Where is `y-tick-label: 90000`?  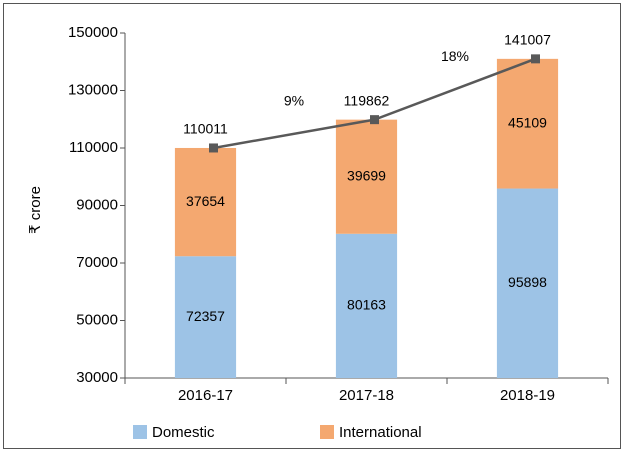
y-tick-label: 90000 is located at coordinates (97, 204).